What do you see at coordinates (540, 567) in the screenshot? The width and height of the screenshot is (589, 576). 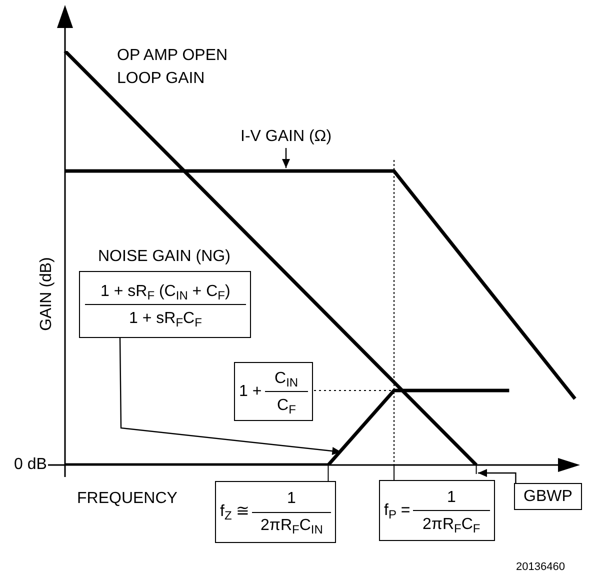 I see `text: 20136460` at bounding box center [540, 567].